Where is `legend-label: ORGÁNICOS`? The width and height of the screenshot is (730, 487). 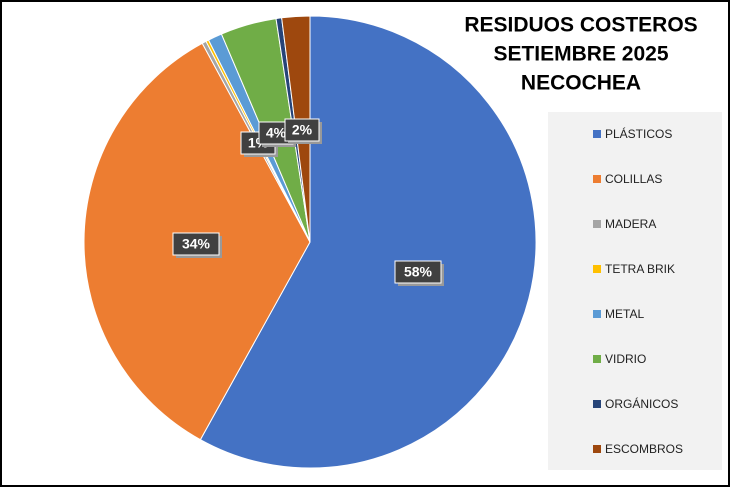 legend-label: ORGÁNICOS is located at coordinates (641, 403).